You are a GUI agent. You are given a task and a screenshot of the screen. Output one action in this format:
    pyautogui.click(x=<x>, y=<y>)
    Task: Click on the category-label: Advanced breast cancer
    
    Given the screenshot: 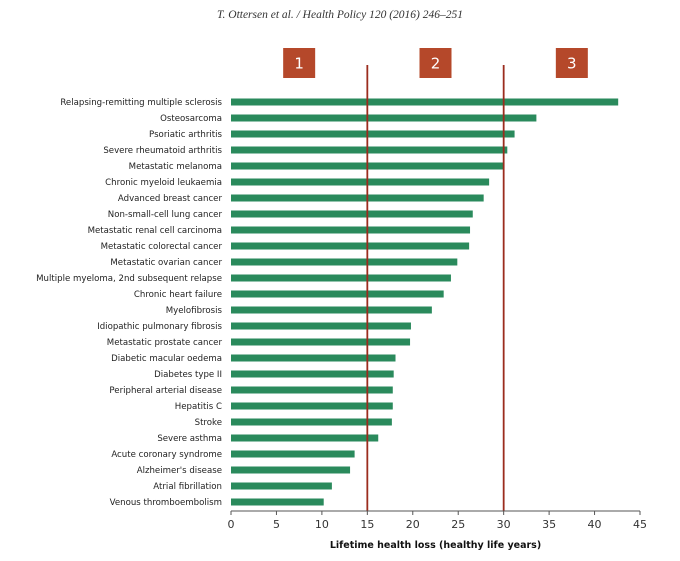 What is the action you would take?
    pyautogui.click(x=170, y=199)
    